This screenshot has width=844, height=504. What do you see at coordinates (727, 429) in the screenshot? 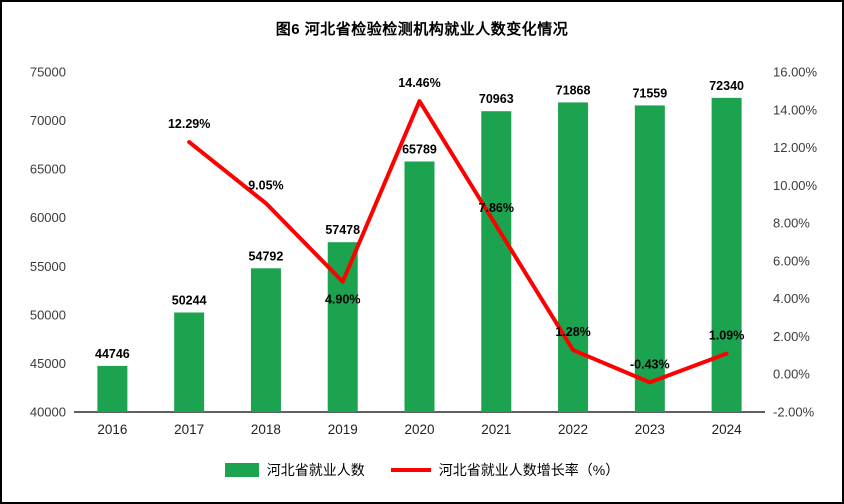
I see `x-axis-label: 2024` at bounding box center [727, 429].